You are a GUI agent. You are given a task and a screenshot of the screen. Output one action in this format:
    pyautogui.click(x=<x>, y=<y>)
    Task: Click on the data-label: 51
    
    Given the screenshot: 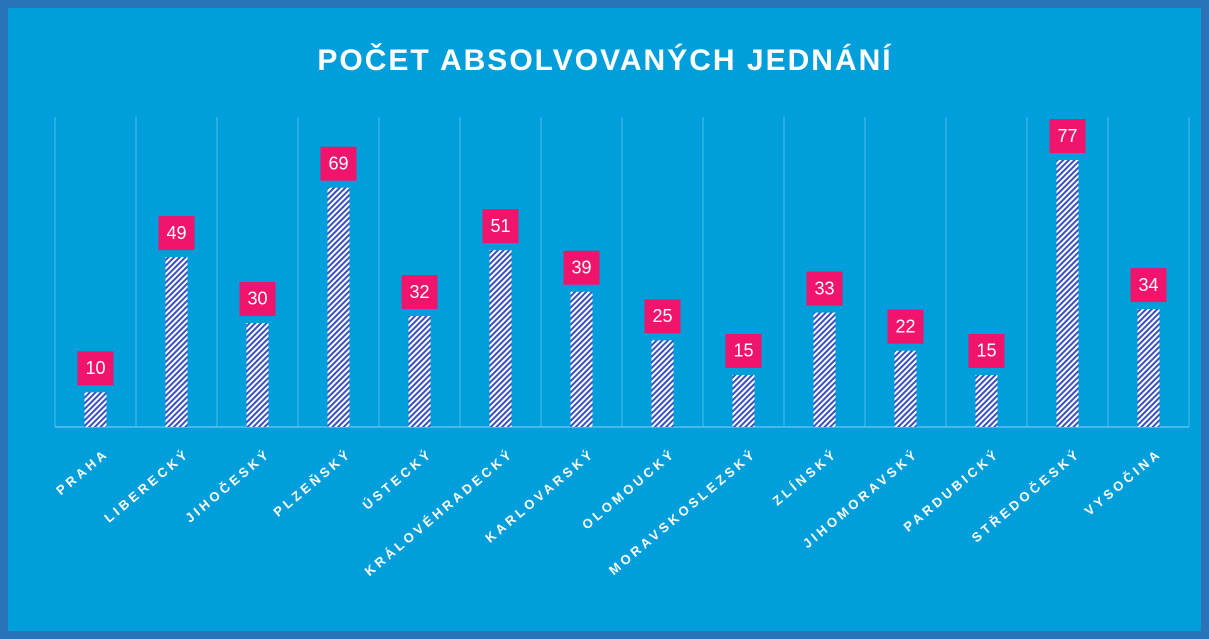 What is the action you would take?
    pyautogui.click(x=500, y=226)
    